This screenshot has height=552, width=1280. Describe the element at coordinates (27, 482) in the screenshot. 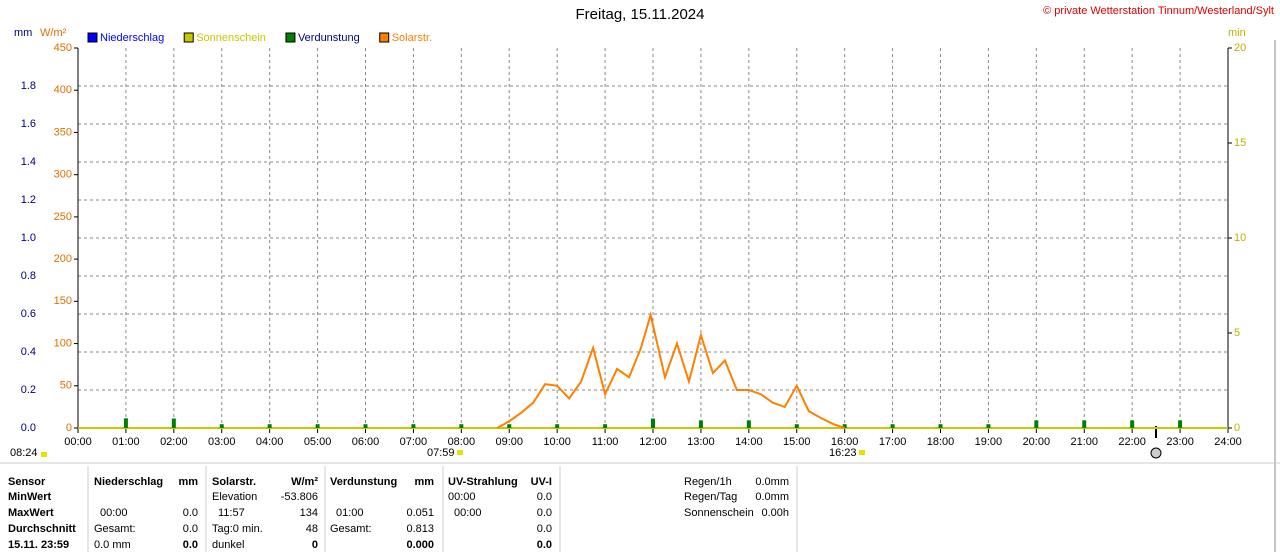

I see `row-head: Sensor` at that location.